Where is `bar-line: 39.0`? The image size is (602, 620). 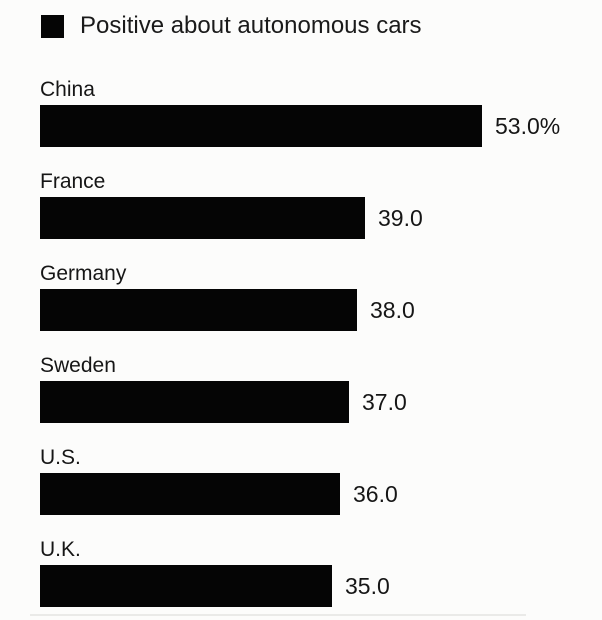 bar-line: 39.0 is located at coordinates (321, 218).